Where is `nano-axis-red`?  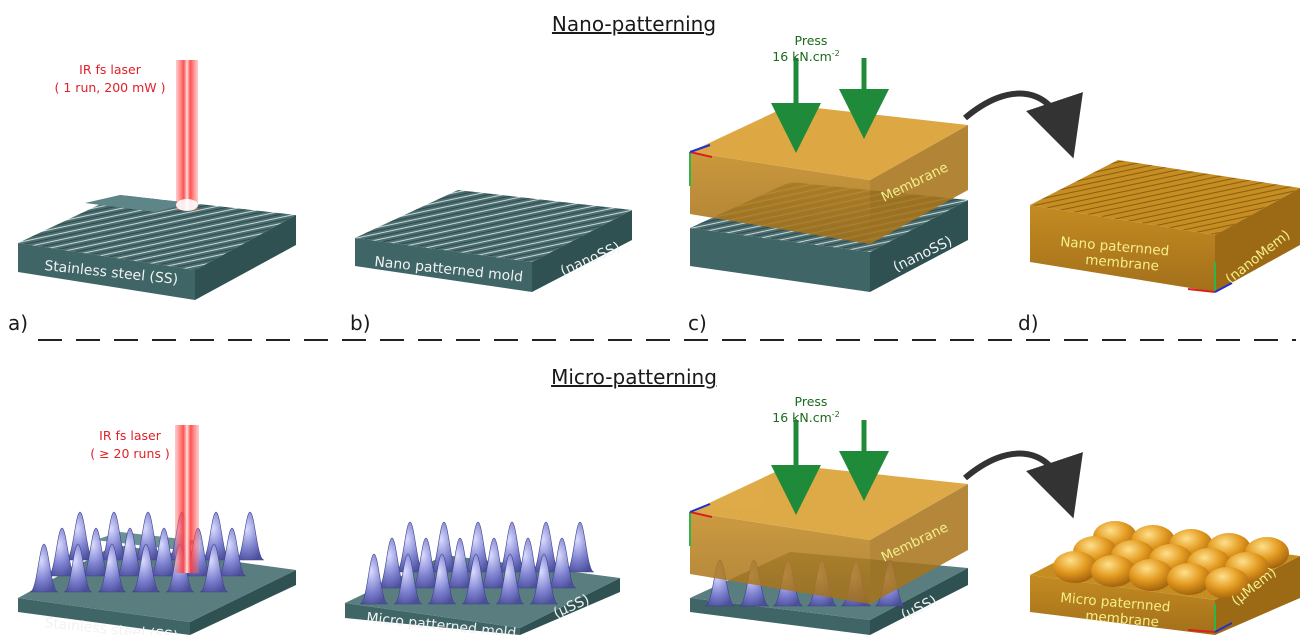 nano-axis-red is located at coordinates (1201, 290).